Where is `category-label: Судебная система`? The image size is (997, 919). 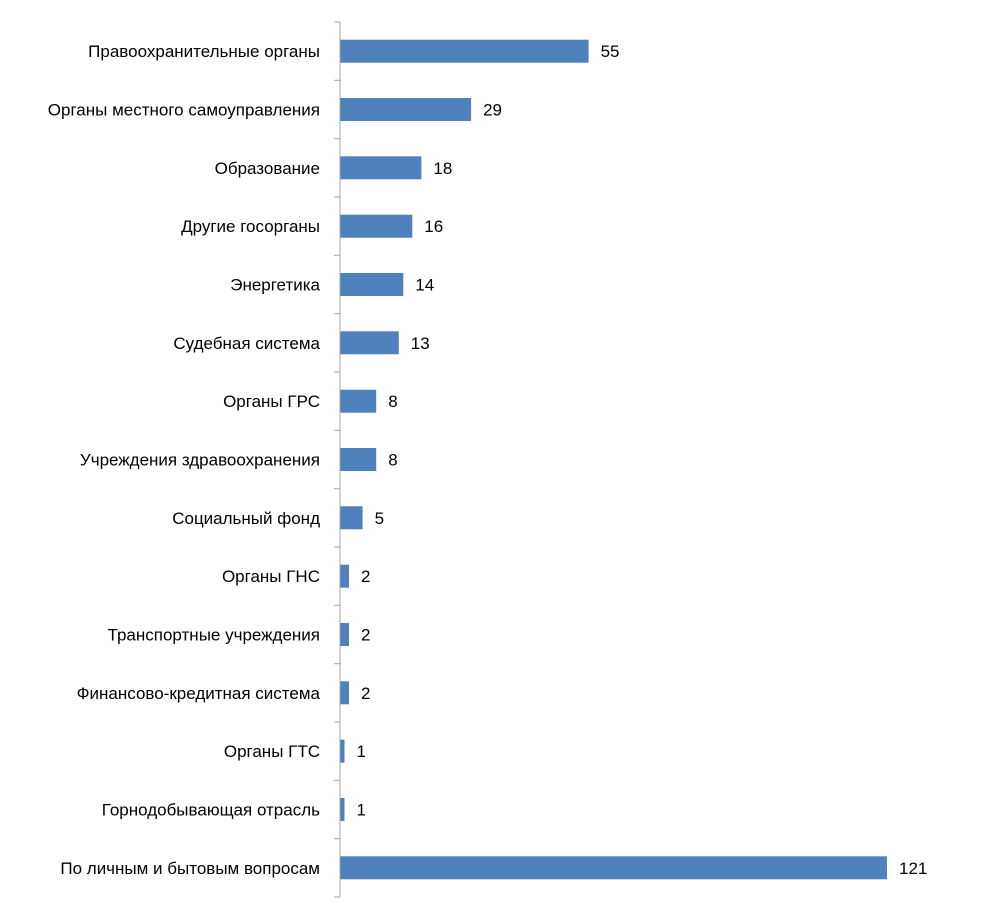
category-label: Судебная система is located at coordinates (246, 343).